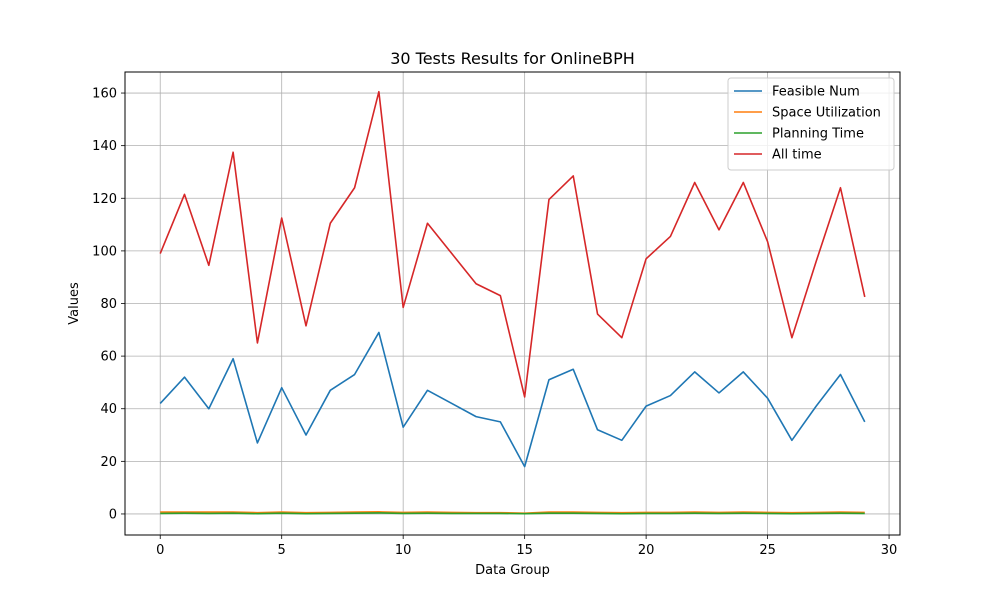  What do you see at coordinates (524, 550) in the screenshot?
I see `x-tick-label: 15` at bounding box center [524, 550].